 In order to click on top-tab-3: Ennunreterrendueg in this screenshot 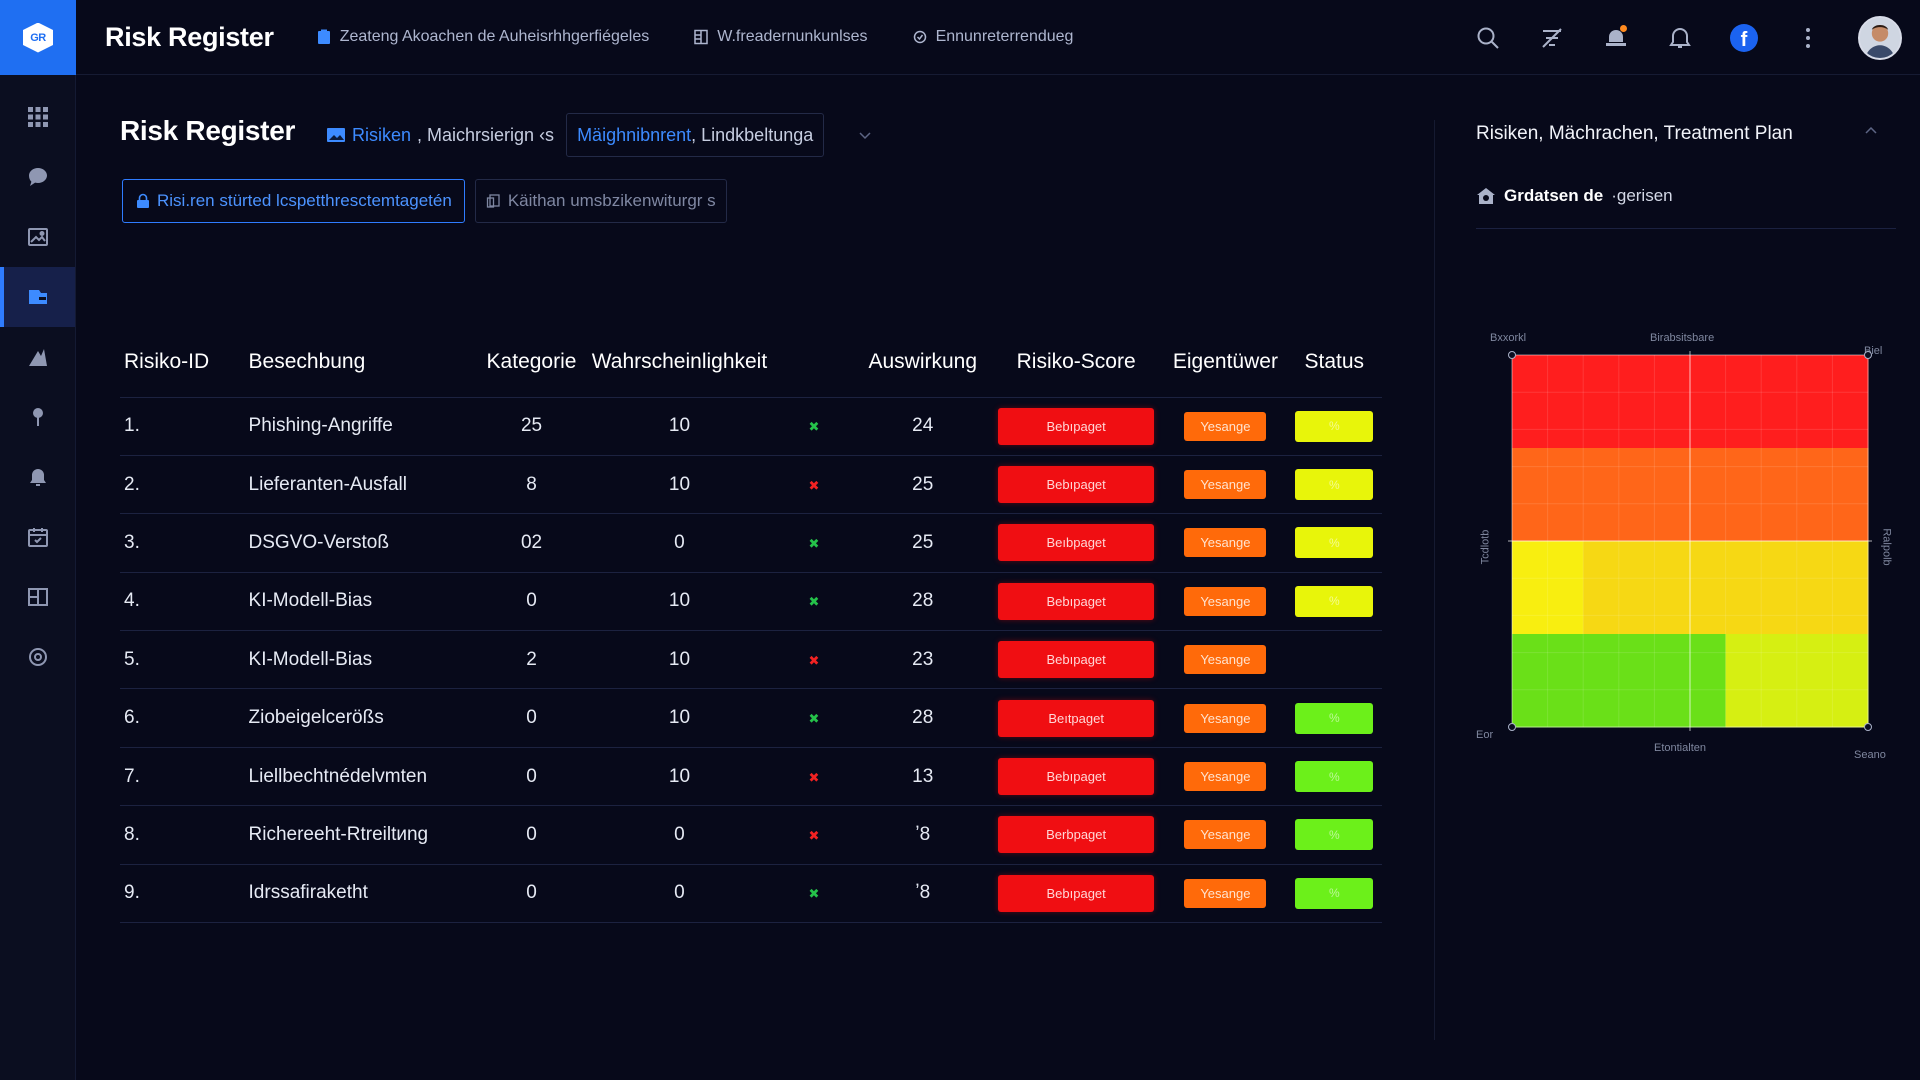, I will do `click(992, 37)`.